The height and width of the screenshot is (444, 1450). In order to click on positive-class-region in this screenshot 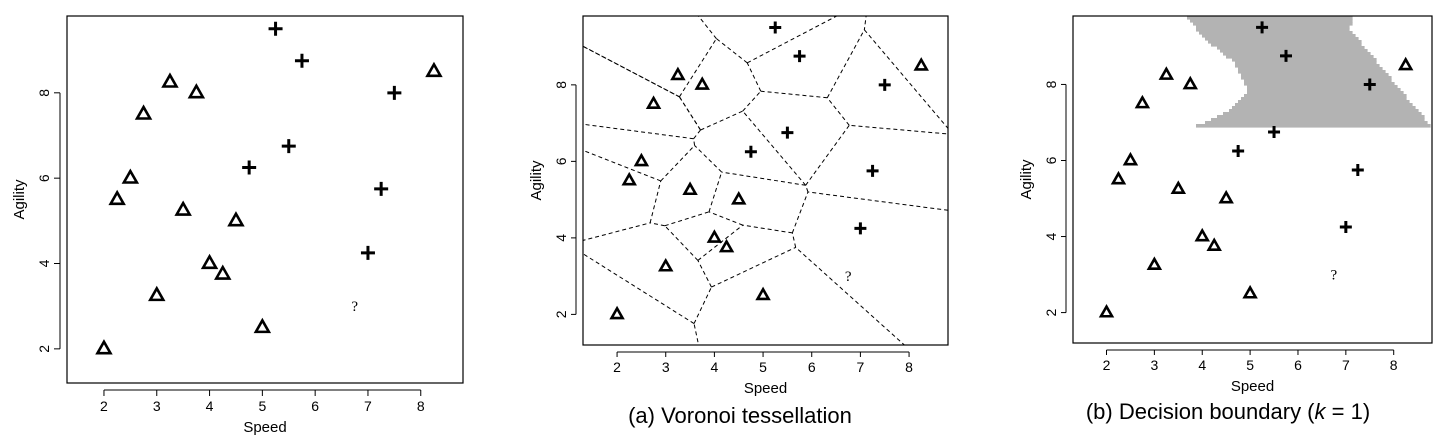, I will do `click(1309, 72)`.